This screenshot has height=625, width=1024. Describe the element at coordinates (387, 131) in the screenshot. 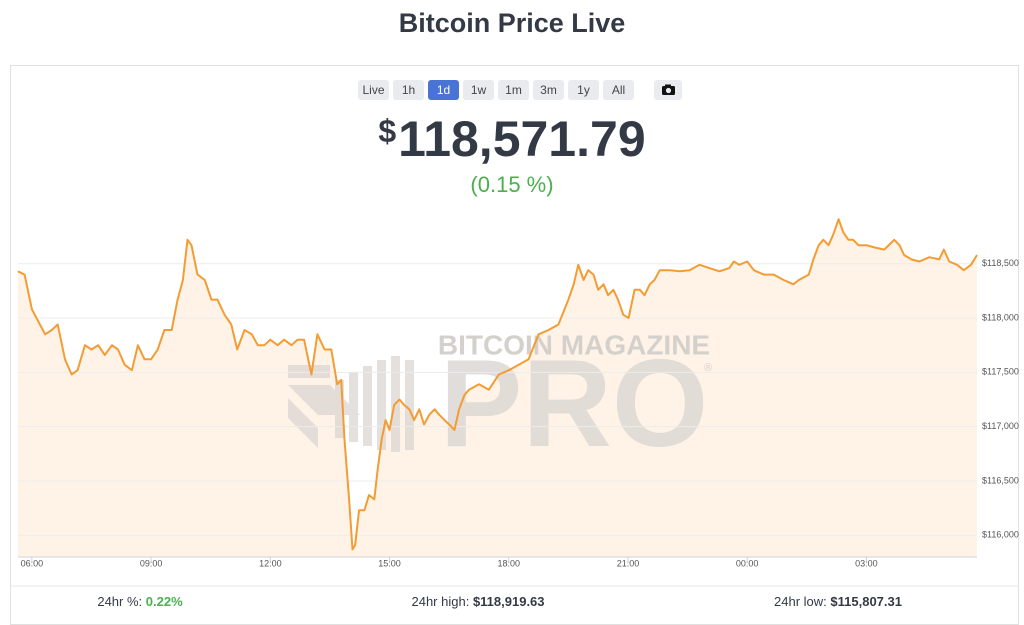

I see `price-currency: $` at that location.